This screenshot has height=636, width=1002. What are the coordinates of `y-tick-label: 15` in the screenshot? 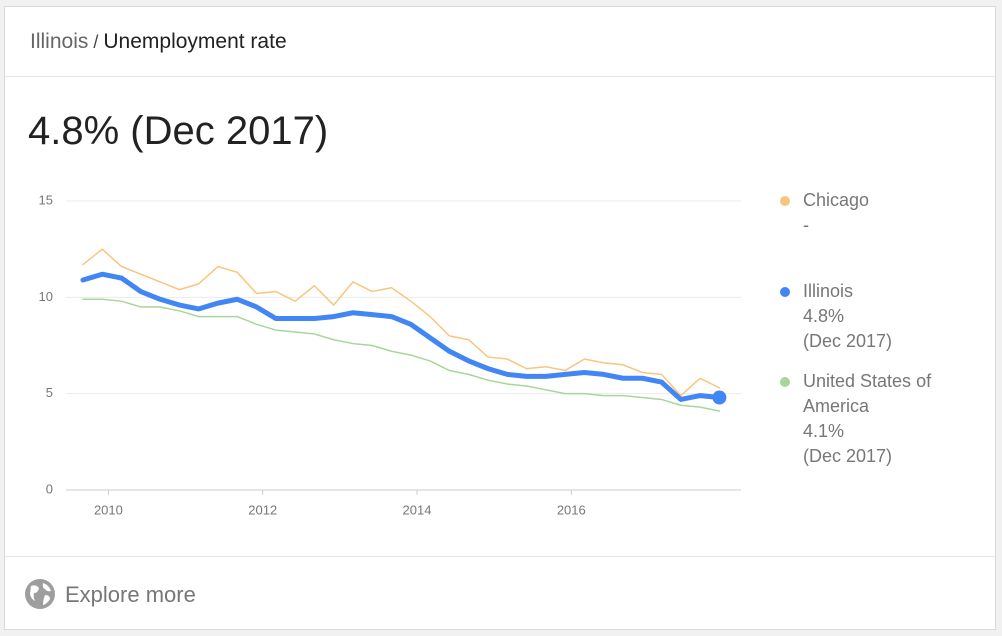 It's located at (46, 199).